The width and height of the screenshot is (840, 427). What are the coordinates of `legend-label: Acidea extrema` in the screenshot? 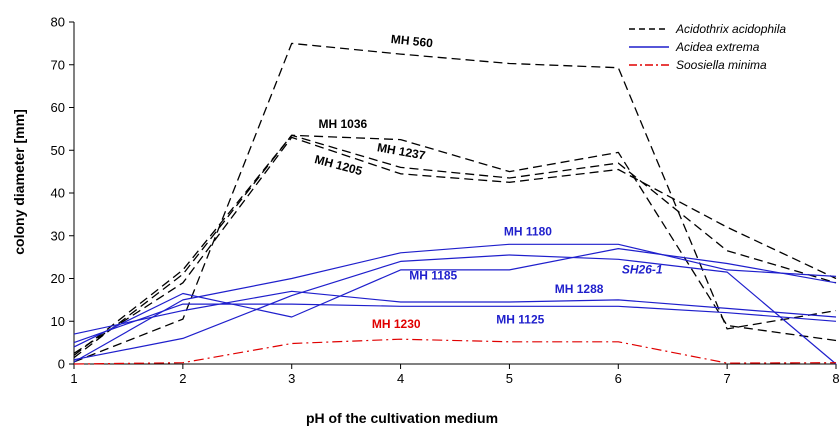 It's located at (717, 47).